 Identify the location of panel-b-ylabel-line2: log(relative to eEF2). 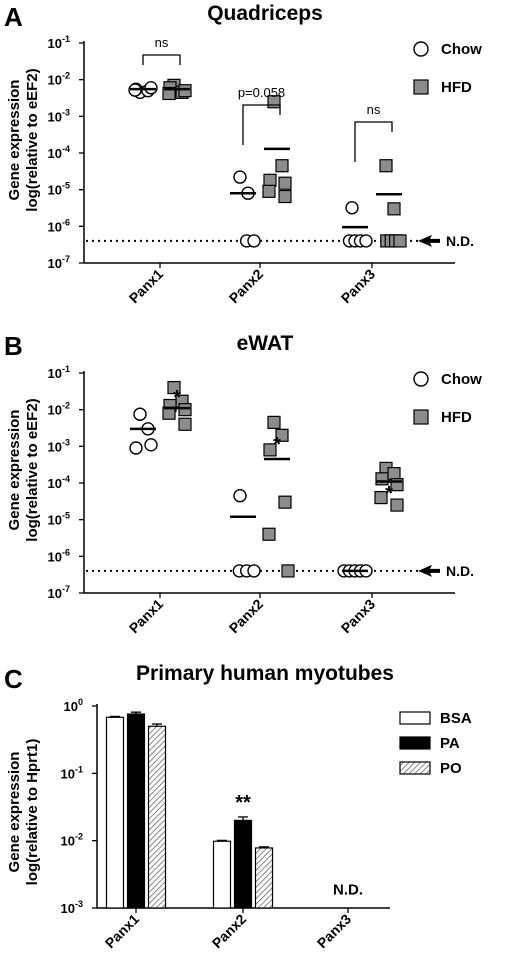
(32, 469).